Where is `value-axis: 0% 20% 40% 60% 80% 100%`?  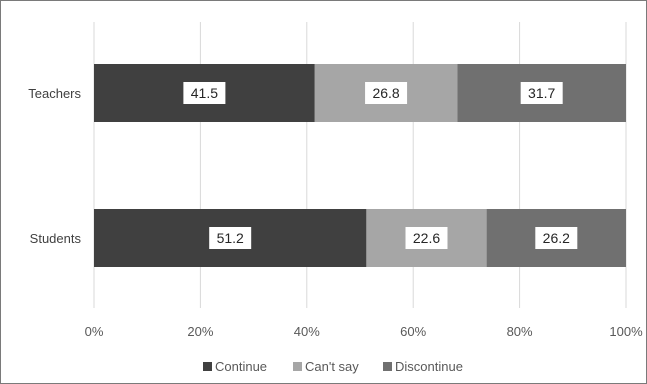
value-axis: 0% 20% 40% 60% 80% 100% is located at coordinates (364, 331).